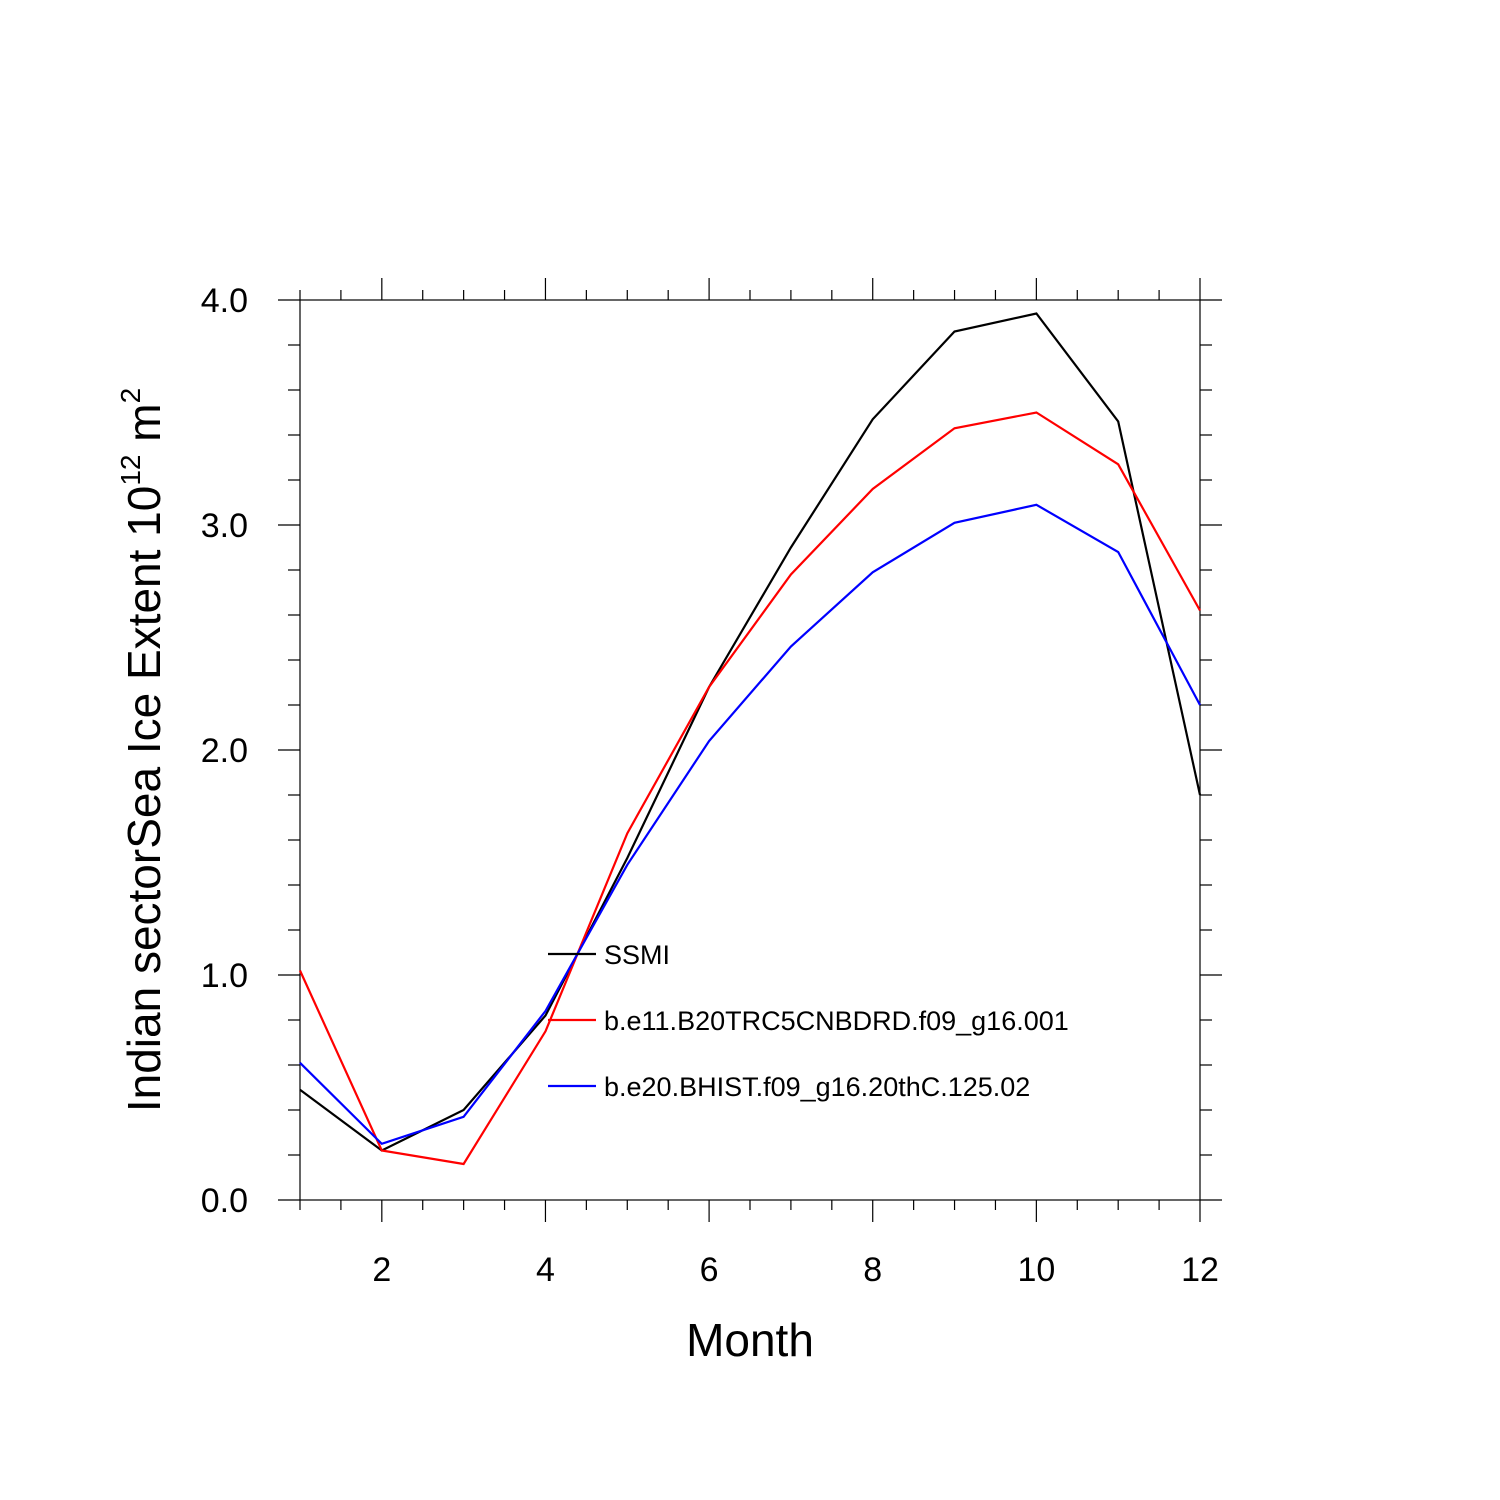  What do you see at coordinates (381, 1270) in the screenshot?
I see `x-tick-label: 2` at bounding box center [381, 1270].